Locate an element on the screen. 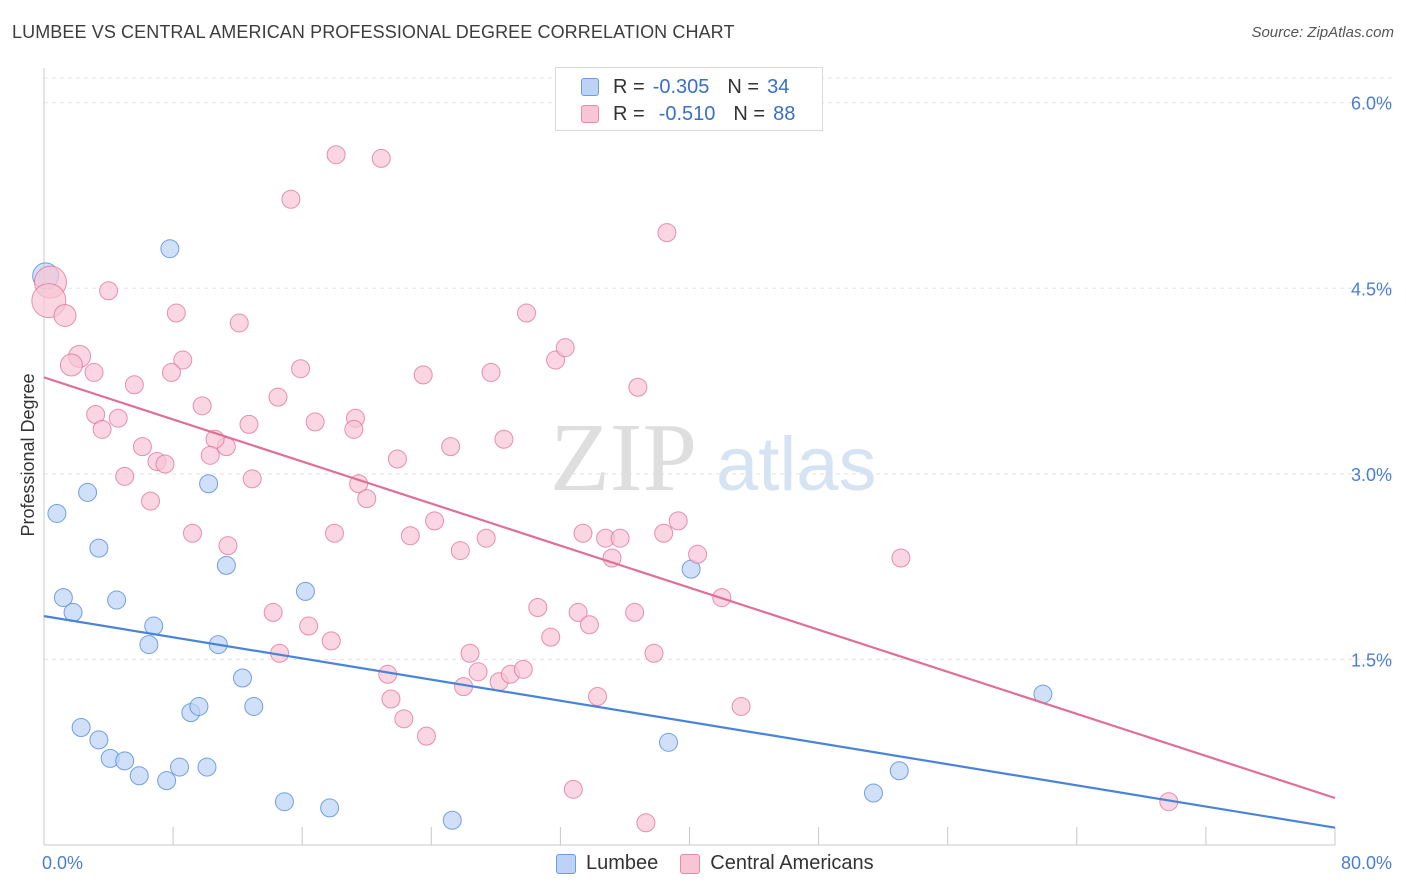  legend-r-value: -0.510 is located at coordinates (687, 113).